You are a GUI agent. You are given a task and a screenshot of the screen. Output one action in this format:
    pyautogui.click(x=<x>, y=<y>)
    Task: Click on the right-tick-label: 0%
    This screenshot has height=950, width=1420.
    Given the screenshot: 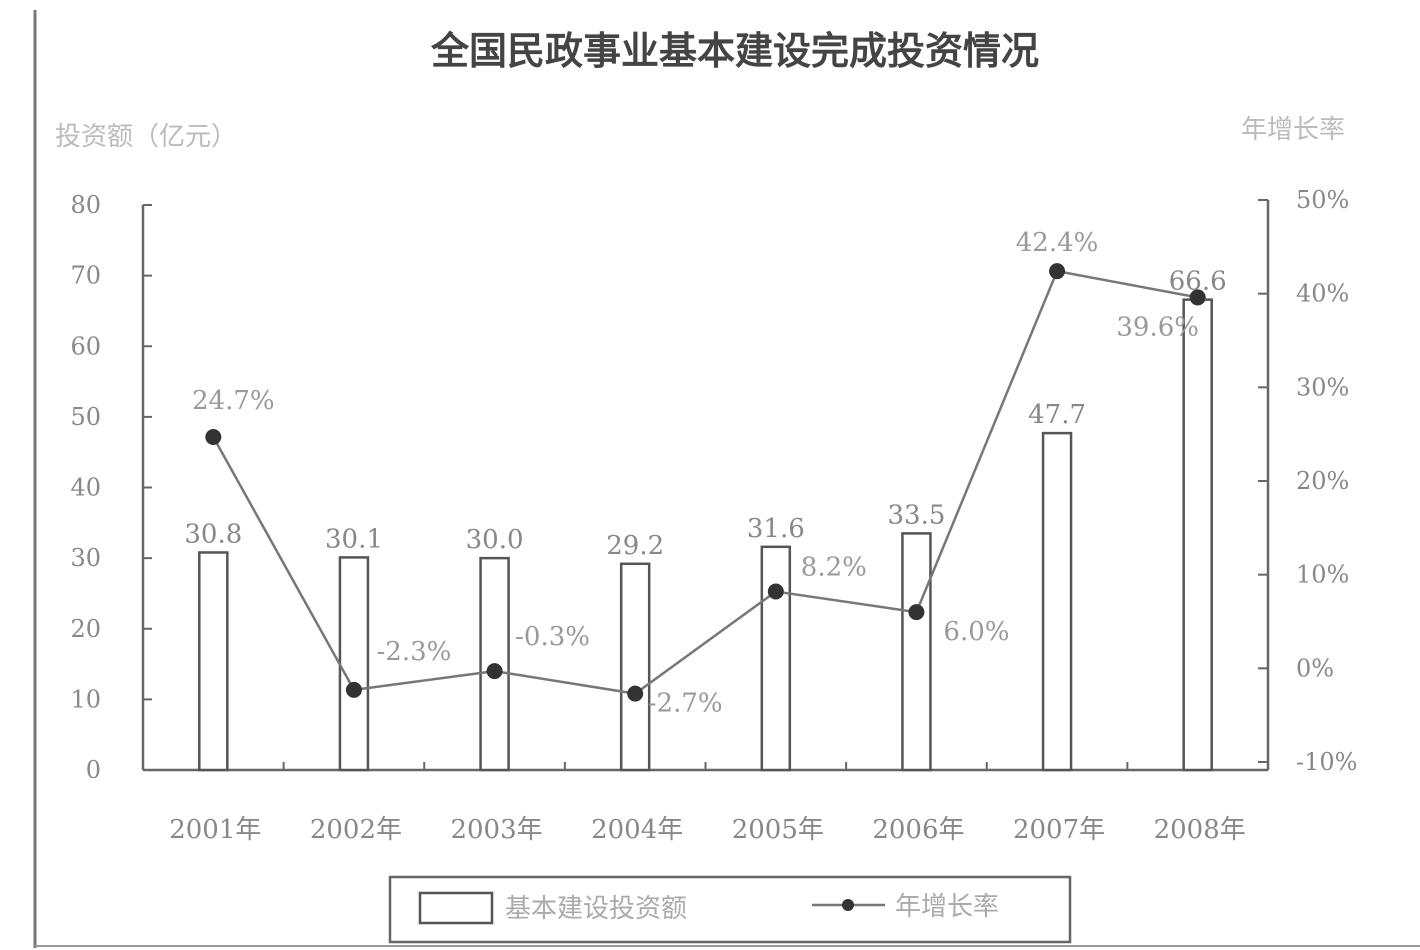 What is the action you would take?
    pyautogui.click(x=1315, y=668)
    